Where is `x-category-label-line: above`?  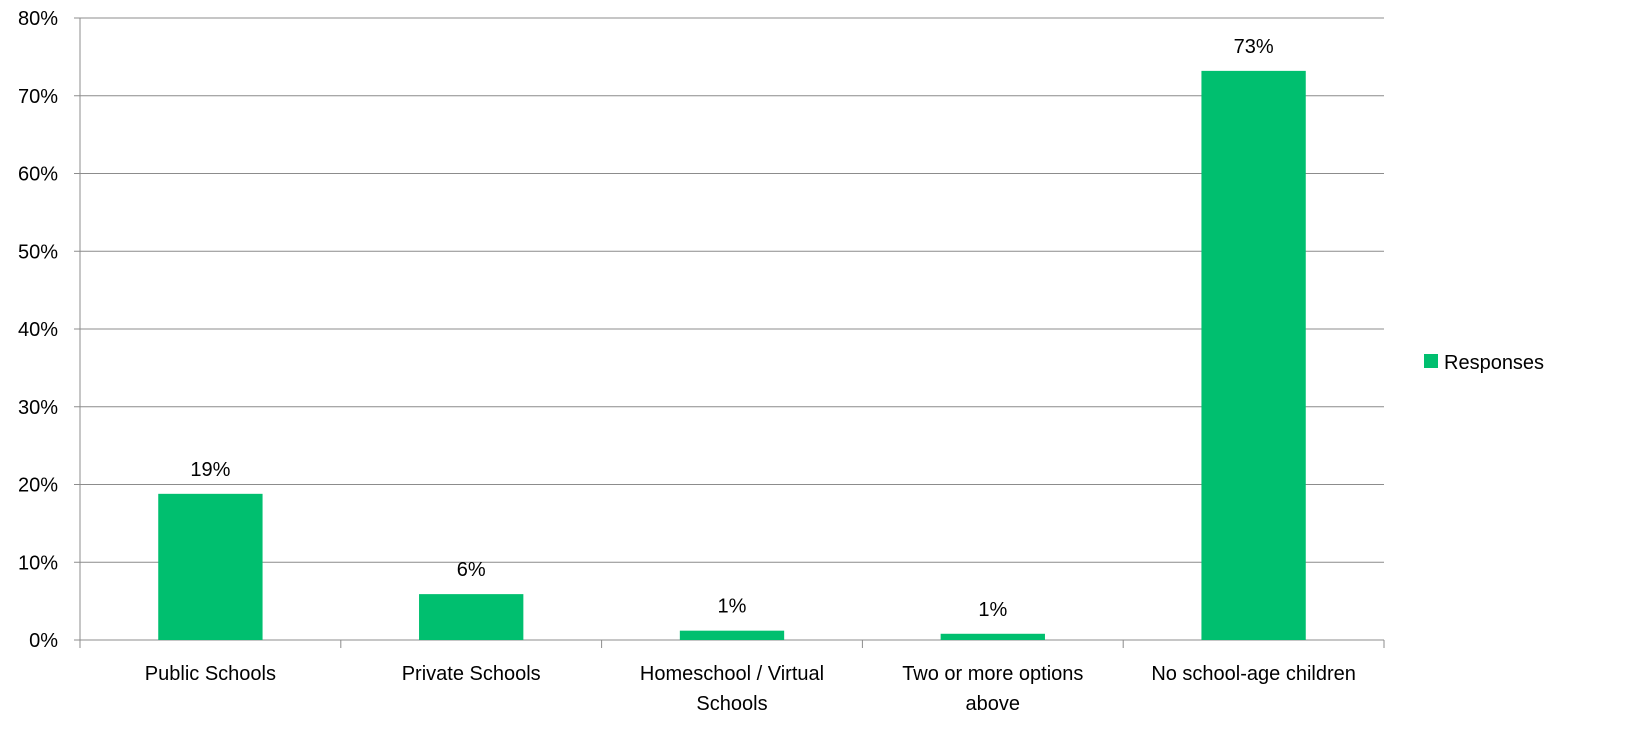 x-category-label-line: above is located at coordinates (993, 704).